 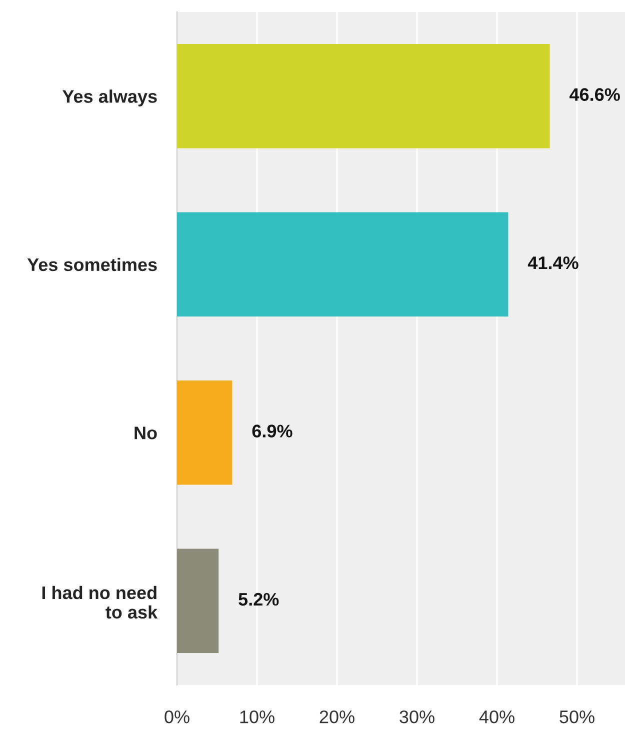 I want to click on x-tick-label: 50%, so click(x=577, y=717).